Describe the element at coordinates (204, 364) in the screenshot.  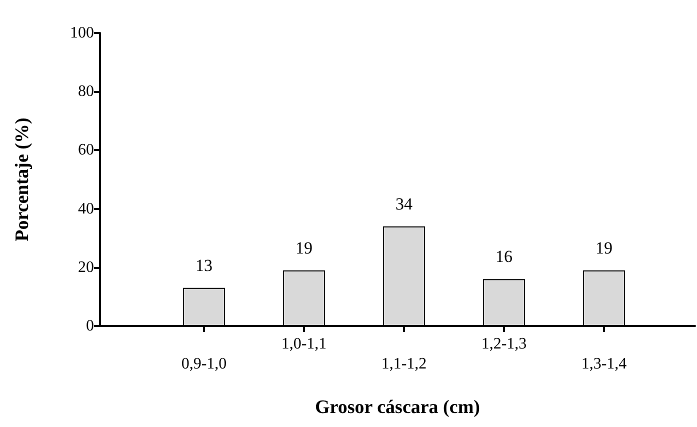
I see `x-tick-label: 0,9-1,0` at that location.